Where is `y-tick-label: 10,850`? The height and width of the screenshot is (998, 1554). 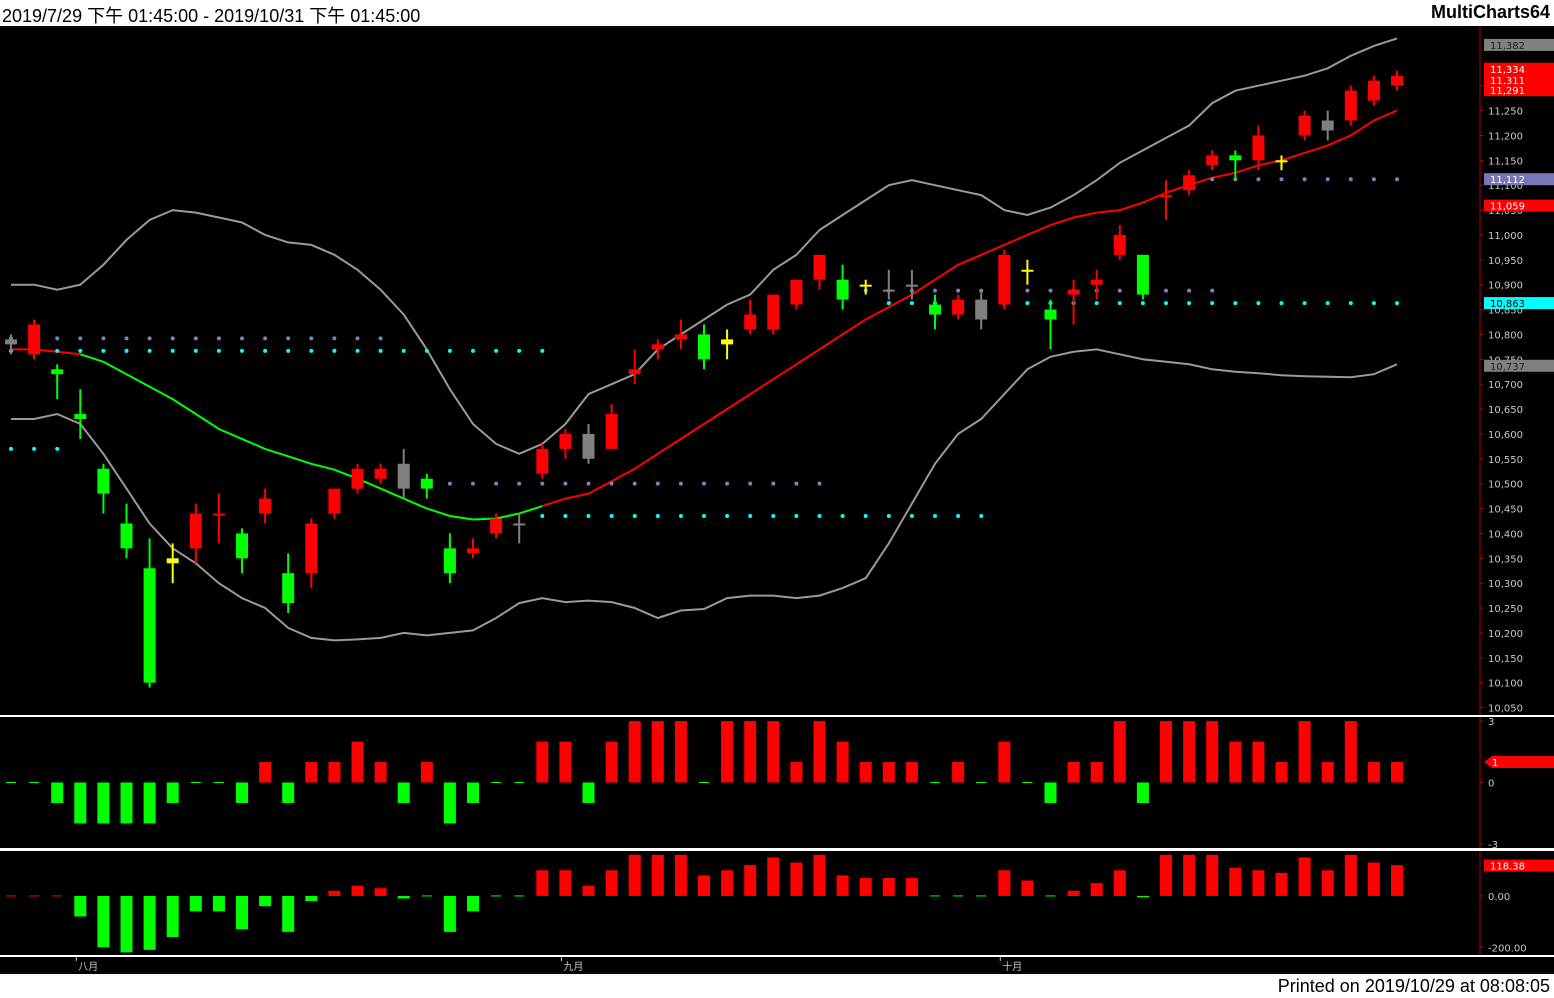 y-tick-label: 10,850 is located at coordinates (1505, 311).